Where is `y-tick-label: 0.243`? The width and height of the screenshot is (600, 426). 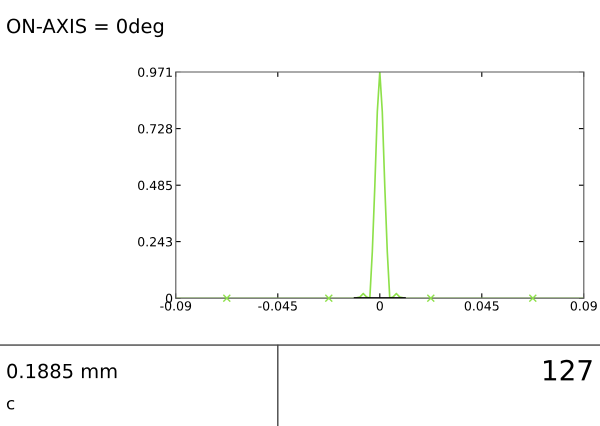 y-tick-label: 0.243 is located at coordinates (155, 242).